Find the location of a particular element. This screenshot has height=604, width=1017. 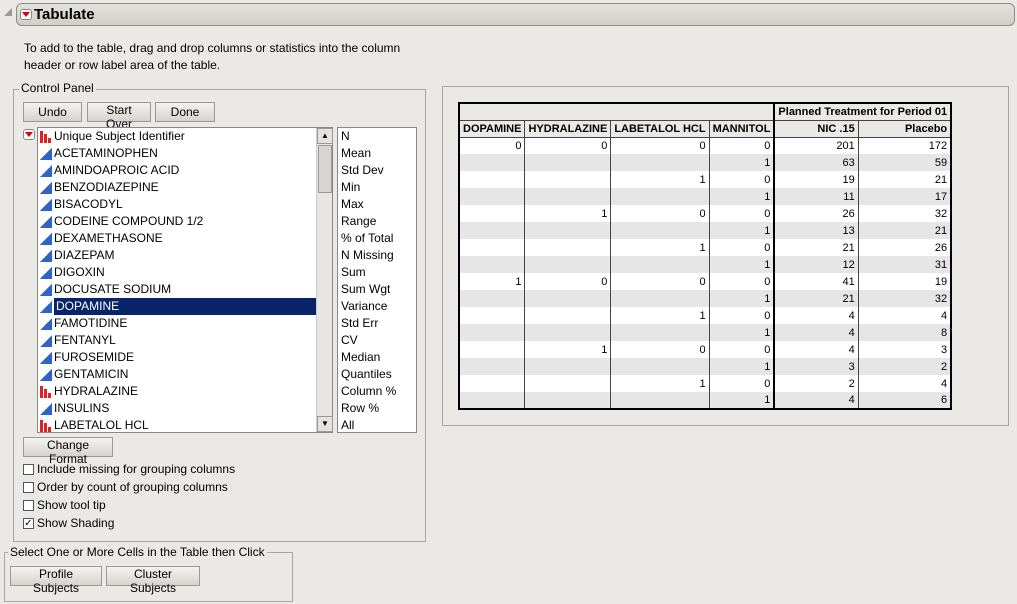

statistic-item: Mean is located at coordinates (356, 153).